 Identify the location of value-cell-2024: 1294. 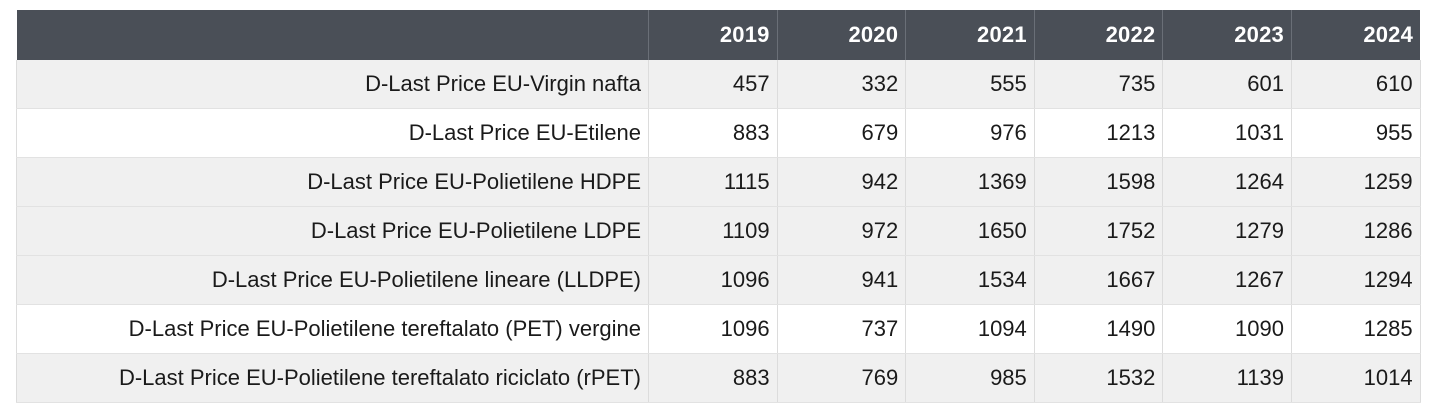
(1356, 280).